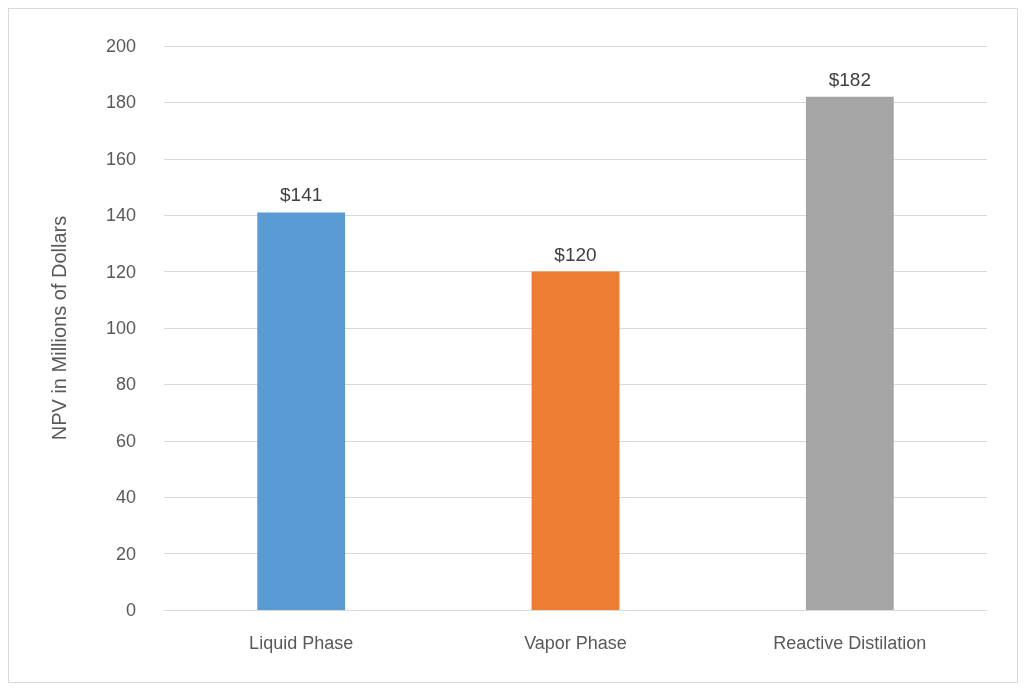 The width and height of the screenshot is (1026, 691). I want to click on y-tick-label: 140, so click(120, 215).